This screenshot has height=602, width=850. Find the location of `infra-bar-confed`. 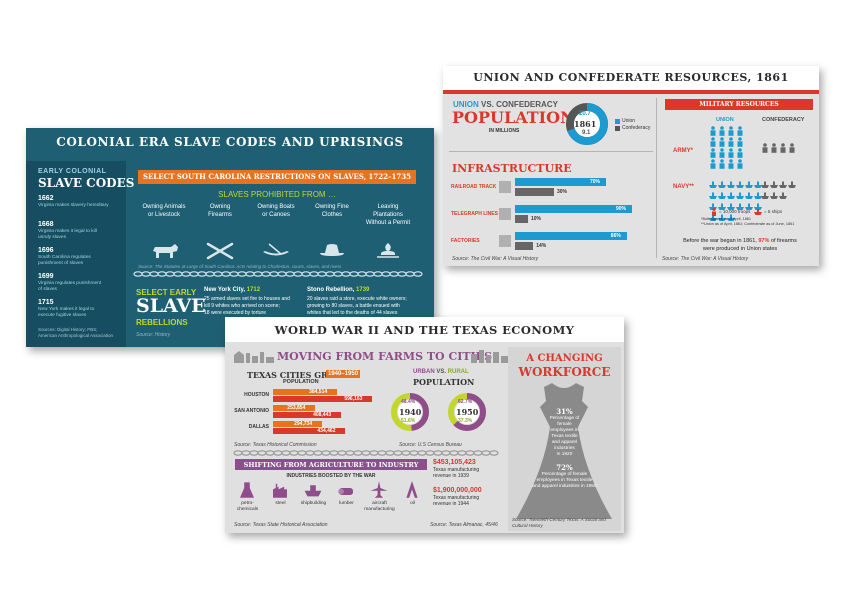

infra-bar-confed is located at coordinates (521, 219).